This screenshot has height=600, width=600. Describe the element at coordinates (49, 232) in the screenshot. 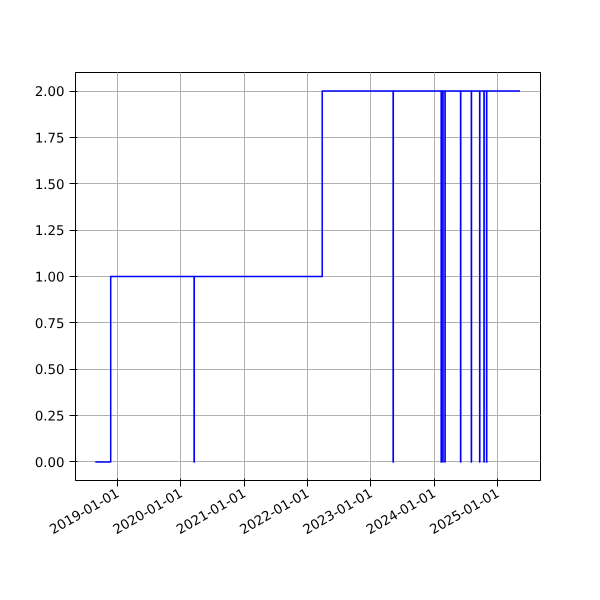

I see `y-tick-label: 1.25` at that location.